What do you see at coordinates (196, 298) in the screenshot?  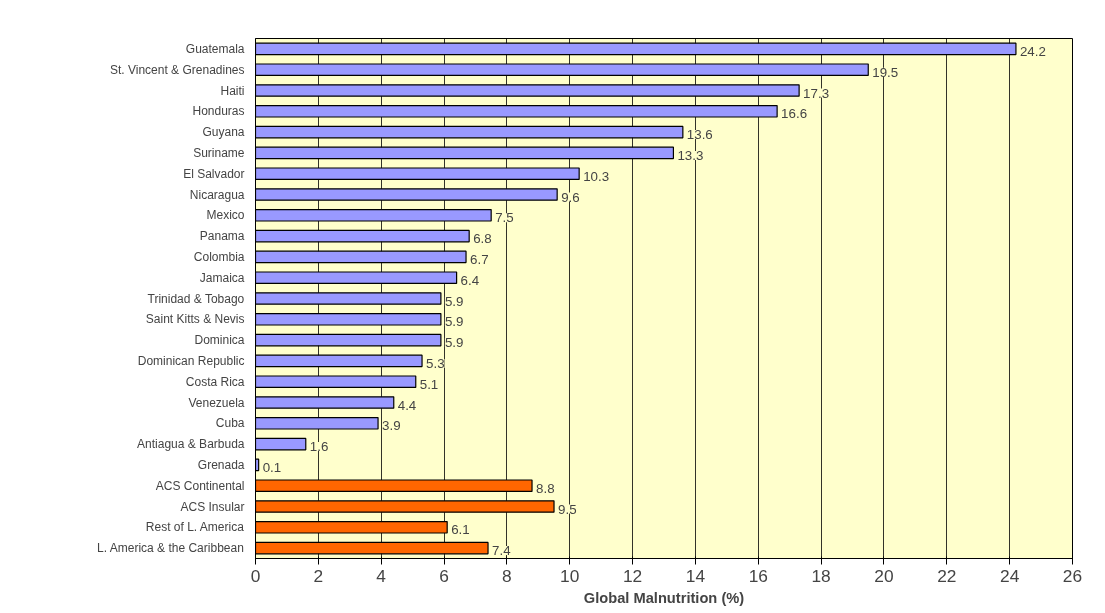 I see `y-tick-label: Trinidad & Tobago` at bounding box center [196, 298].